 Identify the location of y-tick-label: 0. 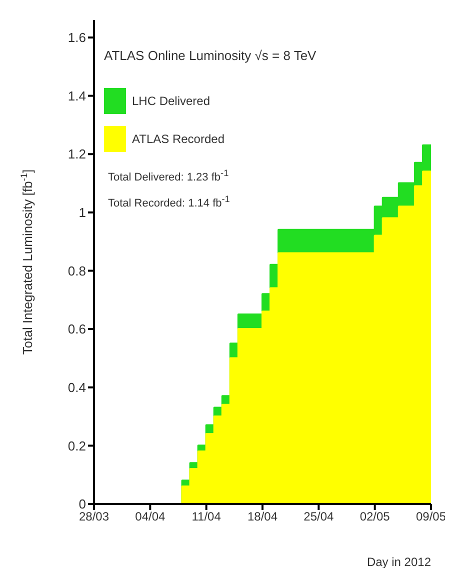
(82, 504).